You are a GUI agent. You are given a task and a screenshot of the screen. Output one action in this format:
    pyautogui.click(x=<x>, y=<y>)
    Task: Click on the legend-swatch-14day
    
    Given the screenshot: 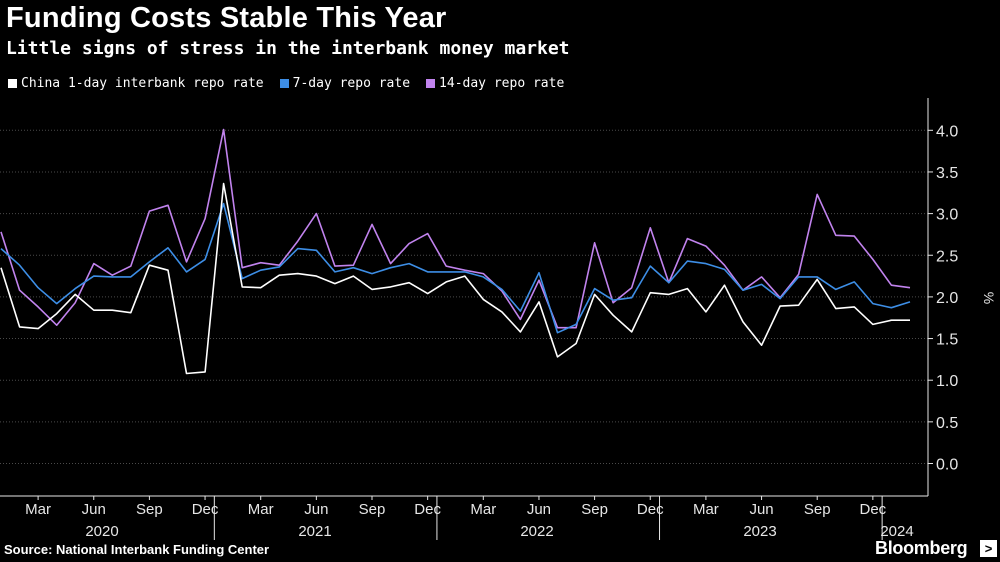 What is the action you would take?
    pyautogui.click(x=431, y=83)
    